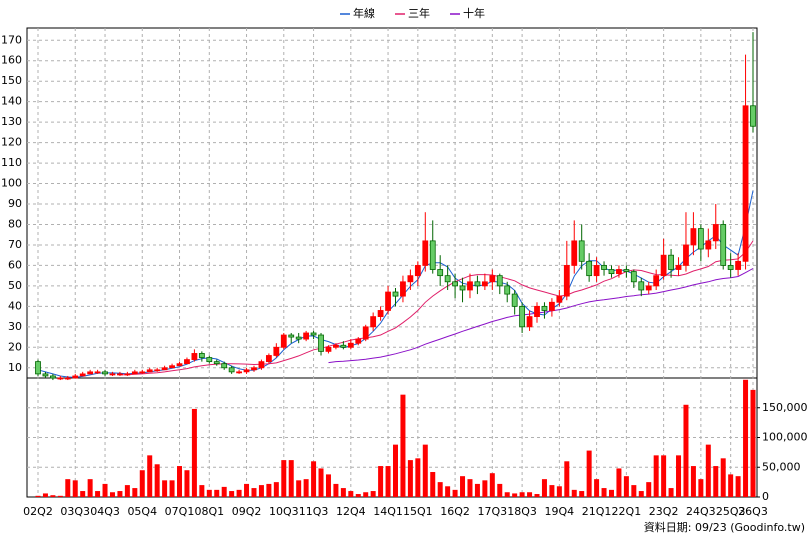 This screenshot has width=808, height=540. Describe the element at coordinates (418, 511) in the screenshot. I see `x-tick-label: 15Q1` at that location.